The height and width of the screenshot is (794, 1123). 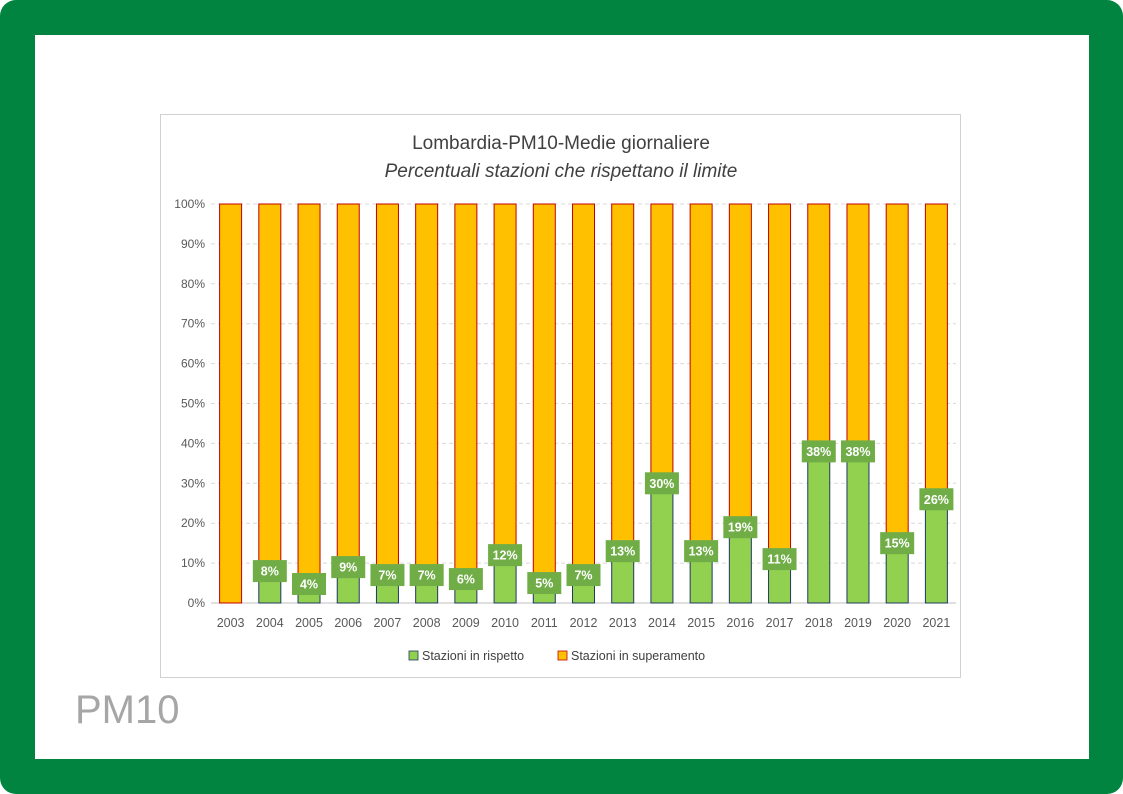 I want to click on x-tick-label: 2006, so click(x=348, y=623).